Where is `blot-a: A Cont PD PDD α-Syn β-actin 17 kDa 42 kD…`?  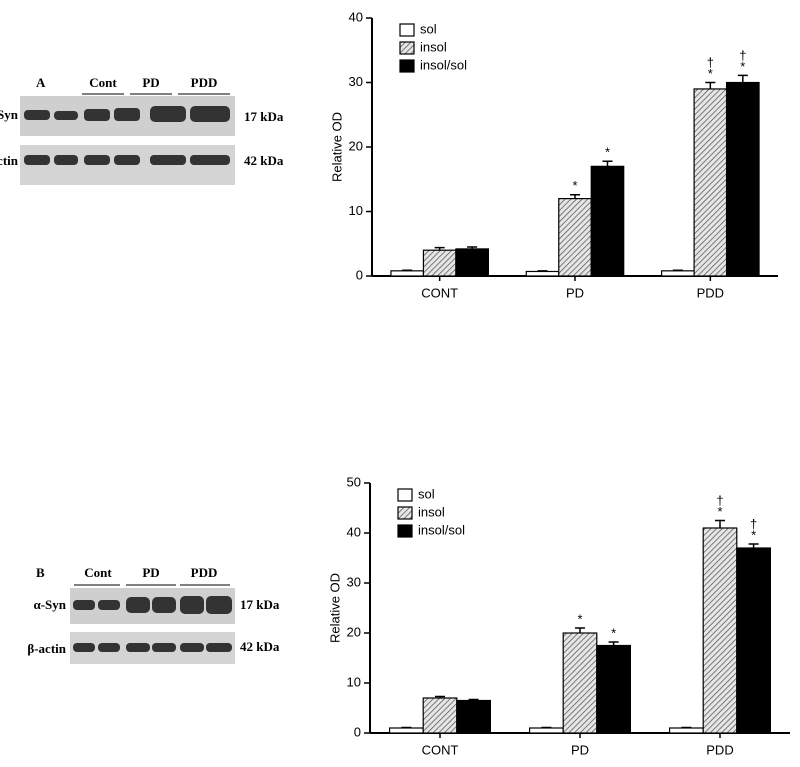
blot-a: A Cont PD PDD α-Syn β-actin 17 kDa 42 kD… is located at coordinates (142, 130).